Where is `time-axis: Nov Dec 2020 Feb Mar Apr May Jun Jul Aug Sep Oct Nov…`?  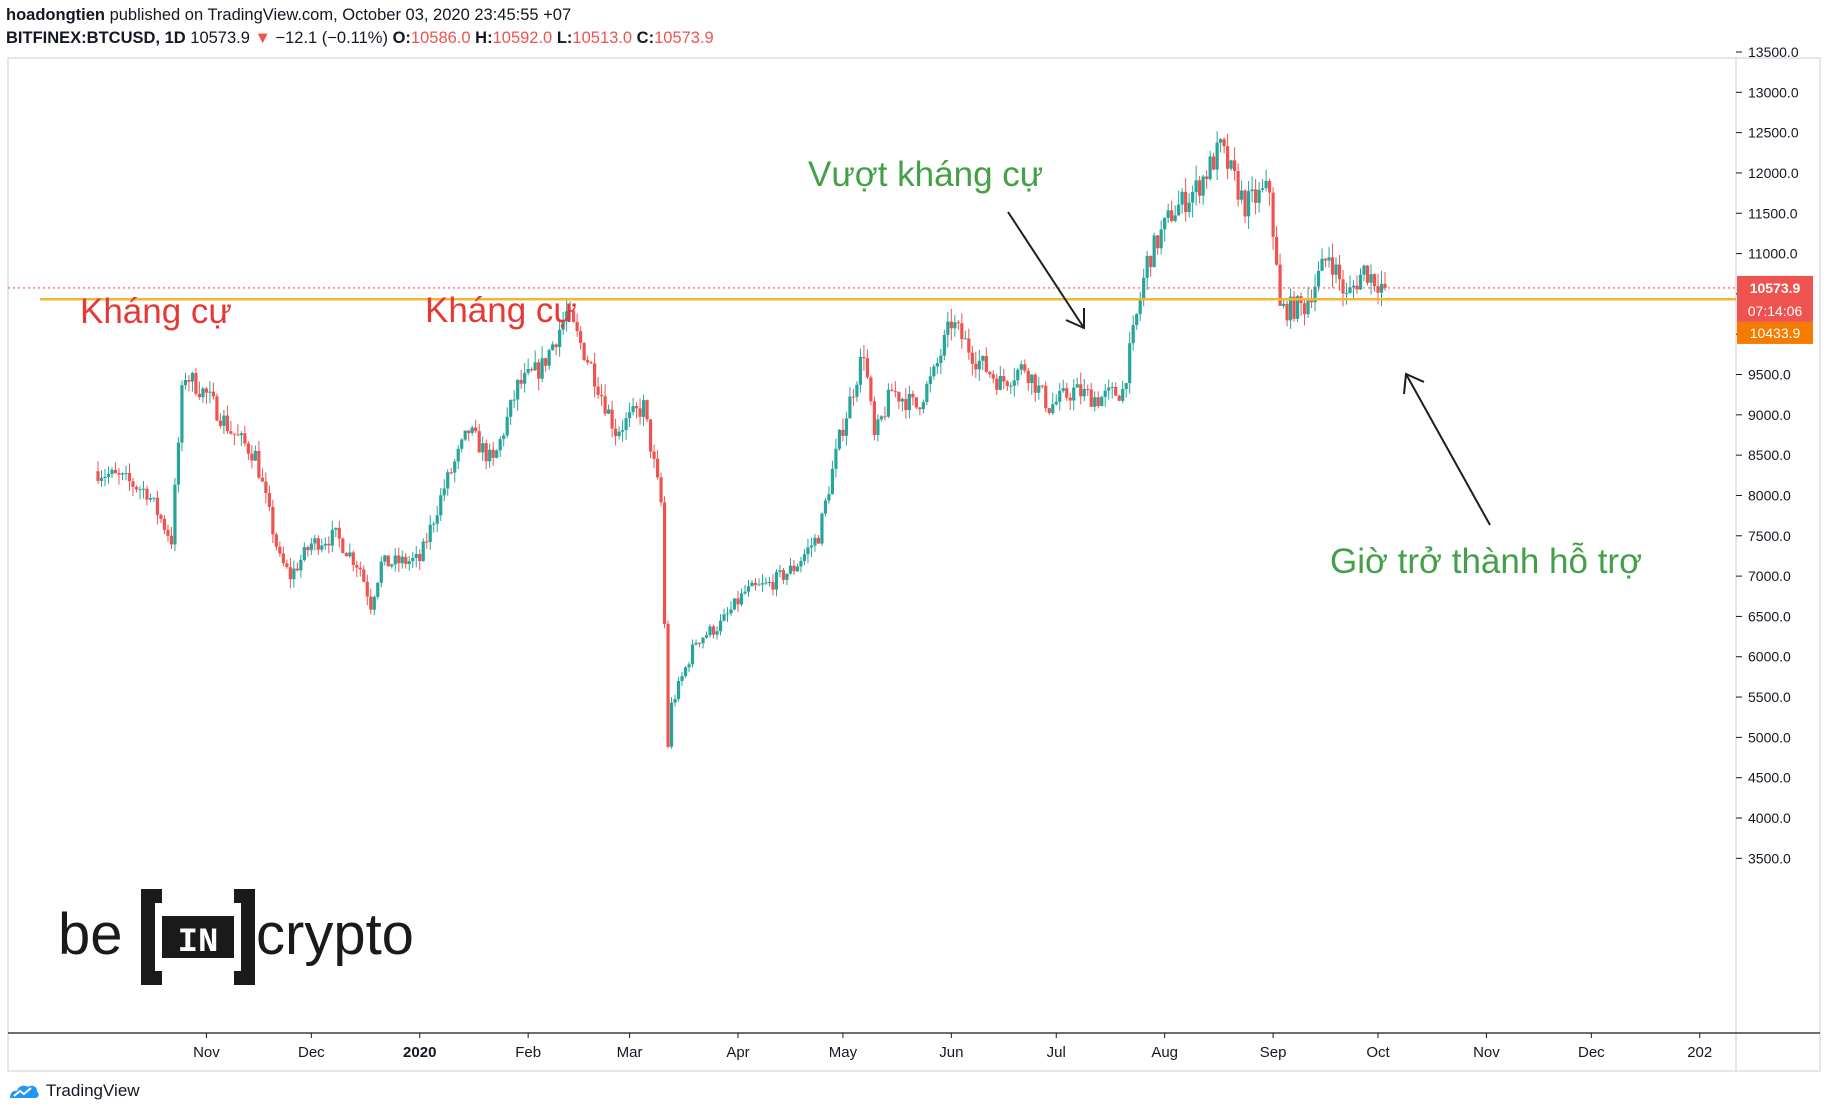
time-axis: Nov Dec 2020 Feb Mar Apr May Jun Jul Aug Sep Oct Nov… is located at coordinates (952, 1047).